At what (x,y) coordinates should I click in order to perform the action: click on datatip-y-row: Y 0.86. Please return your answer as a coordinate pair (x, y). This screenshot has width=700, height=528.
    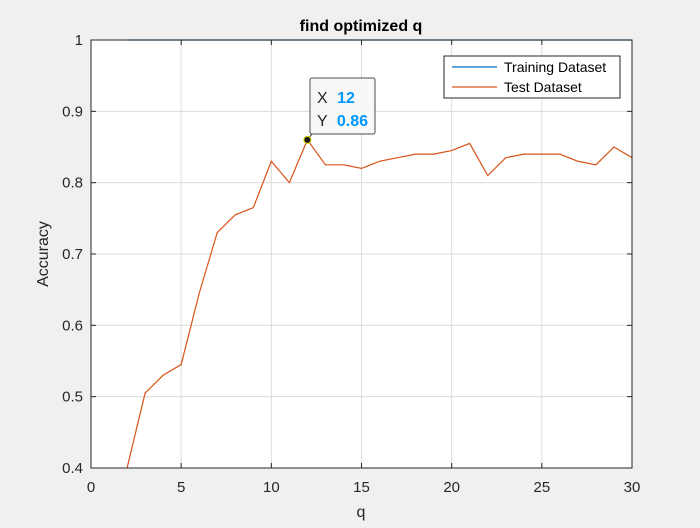
    Looking at the image, I should click on (342, 121).